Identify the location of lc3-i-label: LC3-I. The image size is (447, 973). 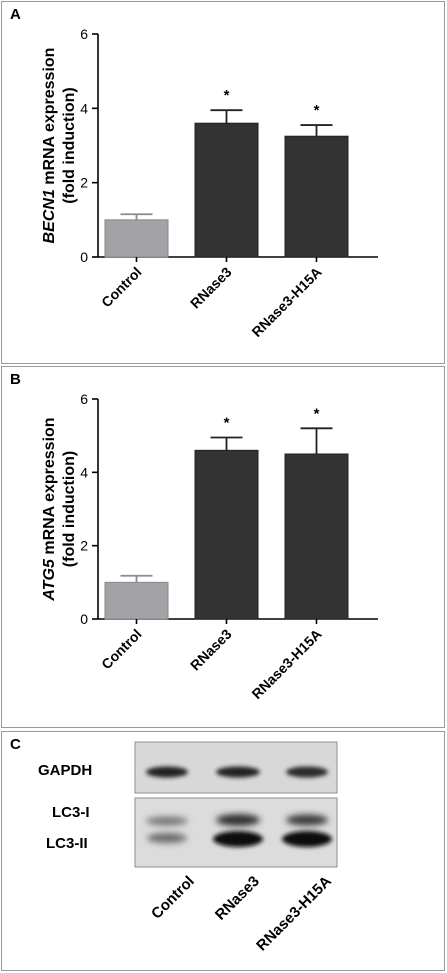
(71, 812).